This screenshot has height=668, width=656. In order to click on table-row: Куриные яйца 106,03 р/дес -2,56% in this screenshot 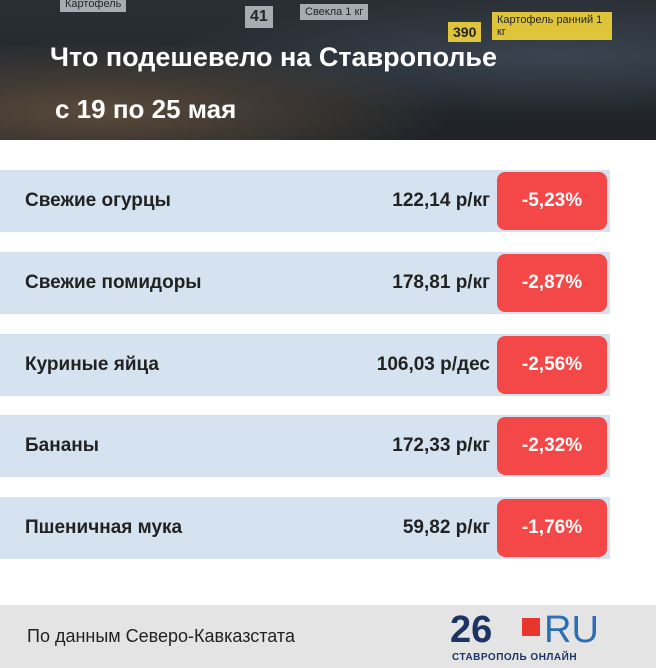, I will do `click(305, 365)`.